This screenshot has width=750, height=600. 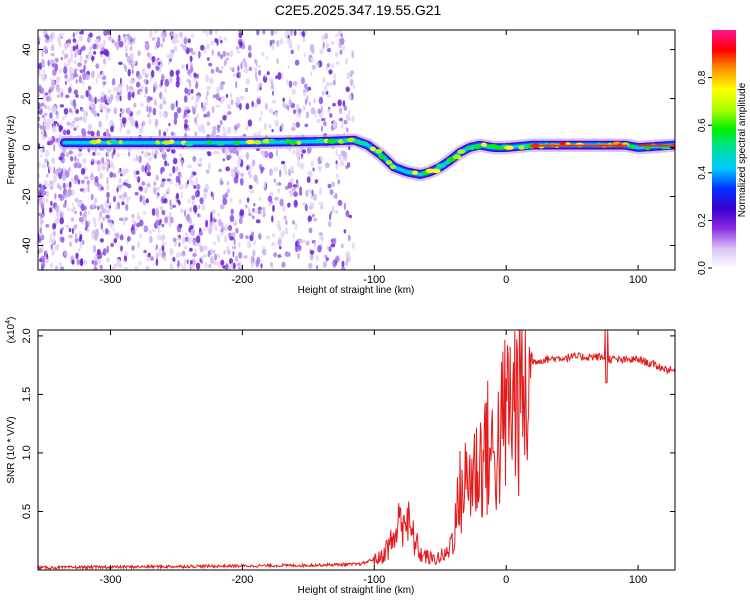 What do you see at coordinates (702, 268) in the screenshot?
I see `colorbar-tick-label: 0.0` at bounding box center [702, 268].